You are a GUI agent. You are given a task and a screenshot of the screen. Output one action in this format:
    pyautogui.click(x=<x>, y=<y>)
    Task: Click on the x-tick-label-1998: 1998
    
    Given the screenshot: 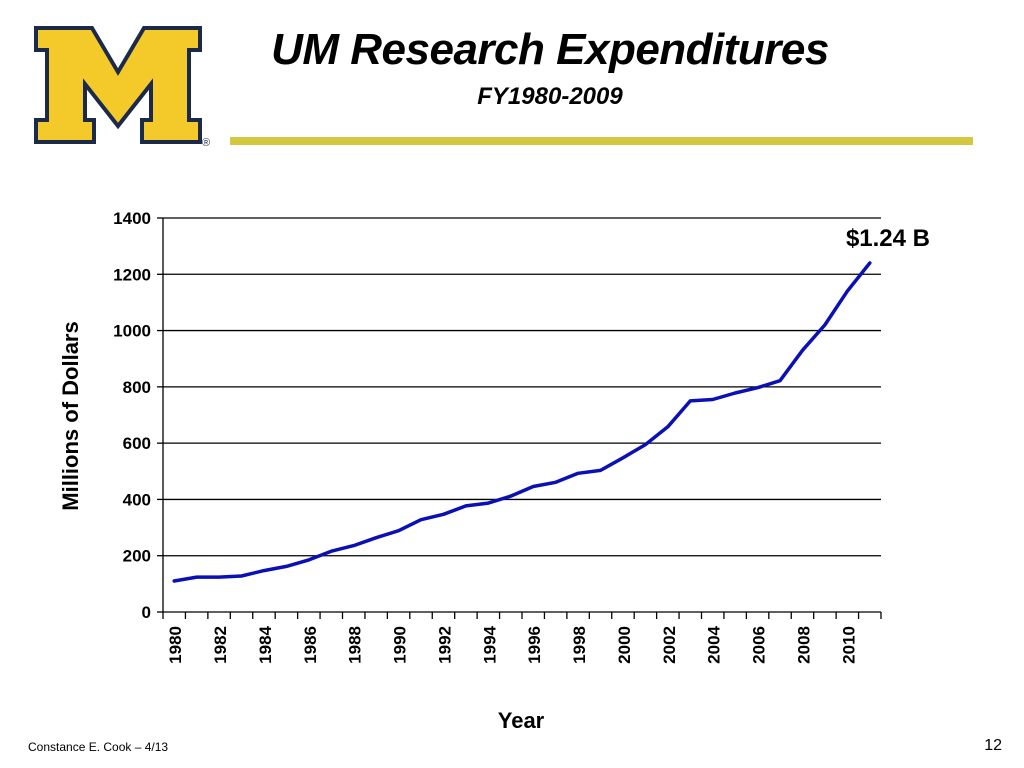 What is the action you would take?
    pyautogui.click(x=579, y=645)
    